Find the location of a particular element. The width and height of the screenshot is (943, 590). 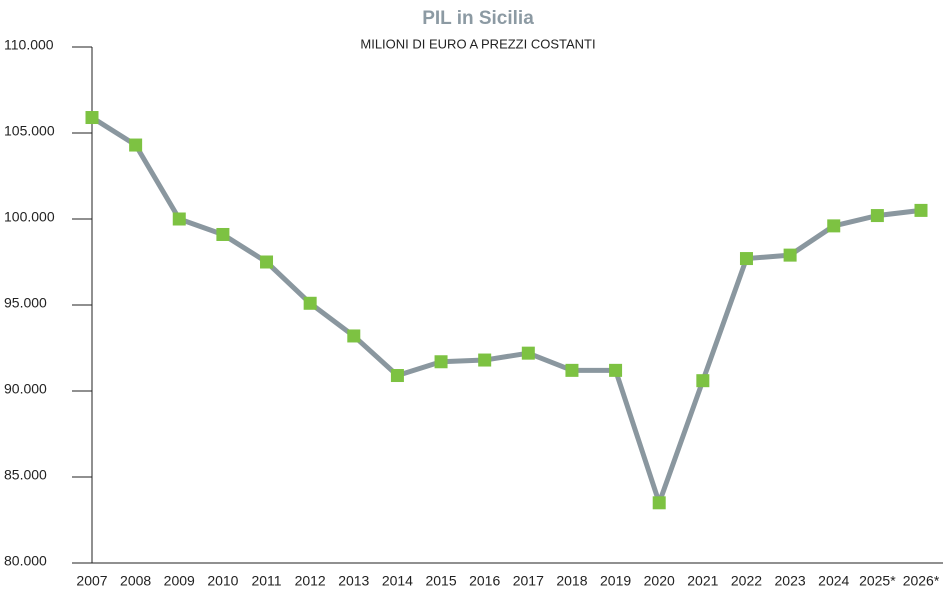

x-tick-label: 2018 is located at coordinates (571, 581).